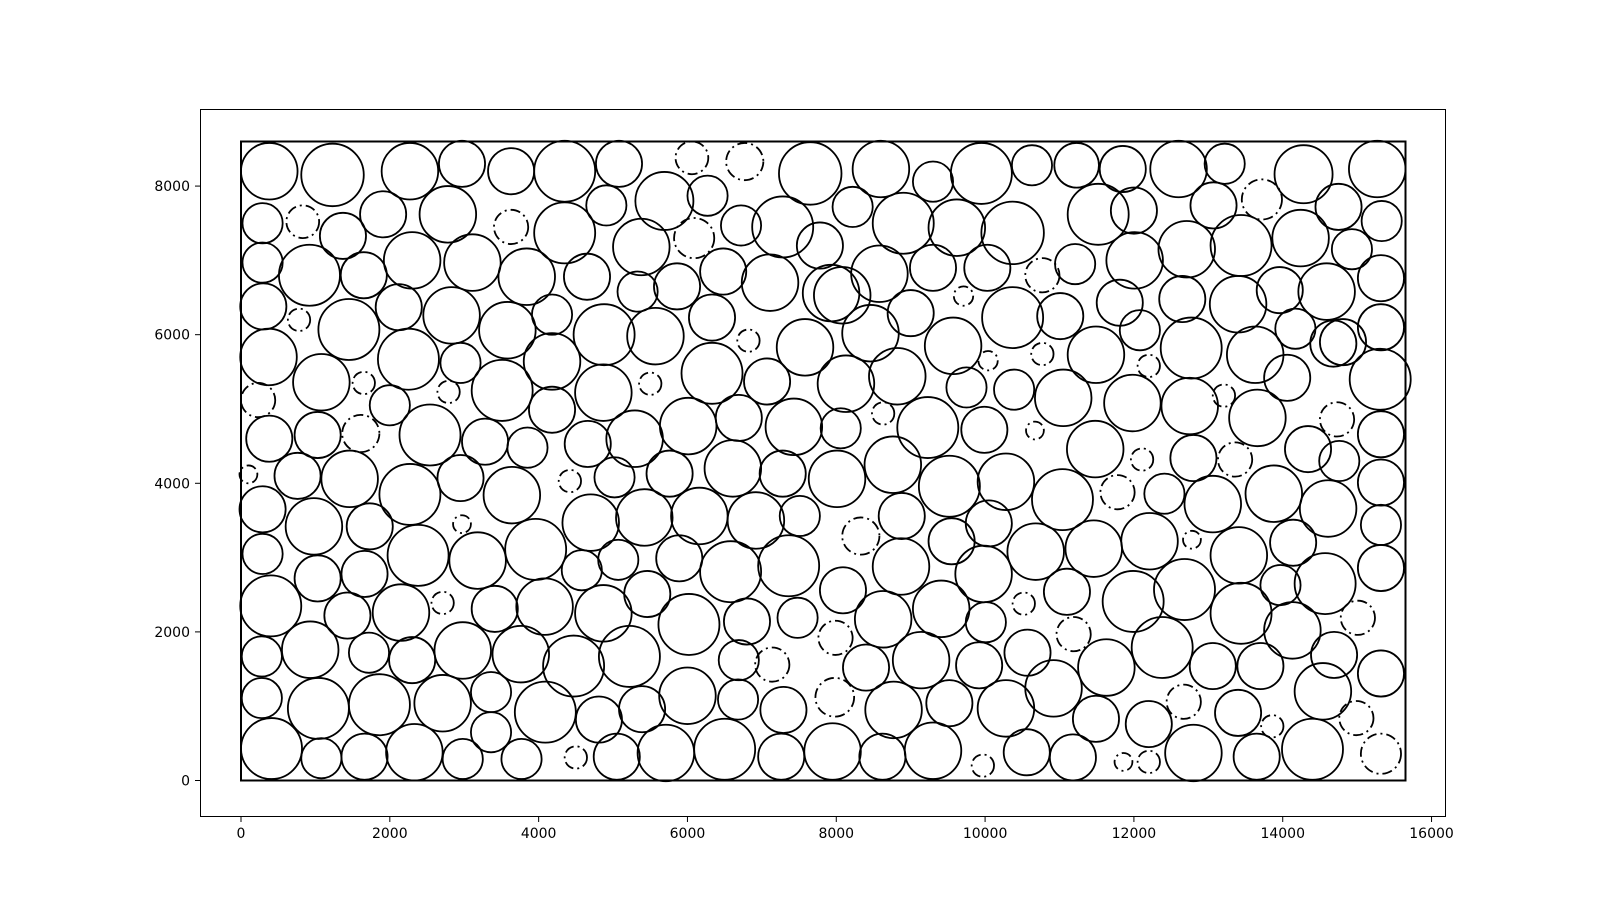 This screenshot has width=1600, height=911. What do you see at coordinates (172, 187) in the screenshot?
I see `y-tick-label: 8000` at bounding box center [172, 187].